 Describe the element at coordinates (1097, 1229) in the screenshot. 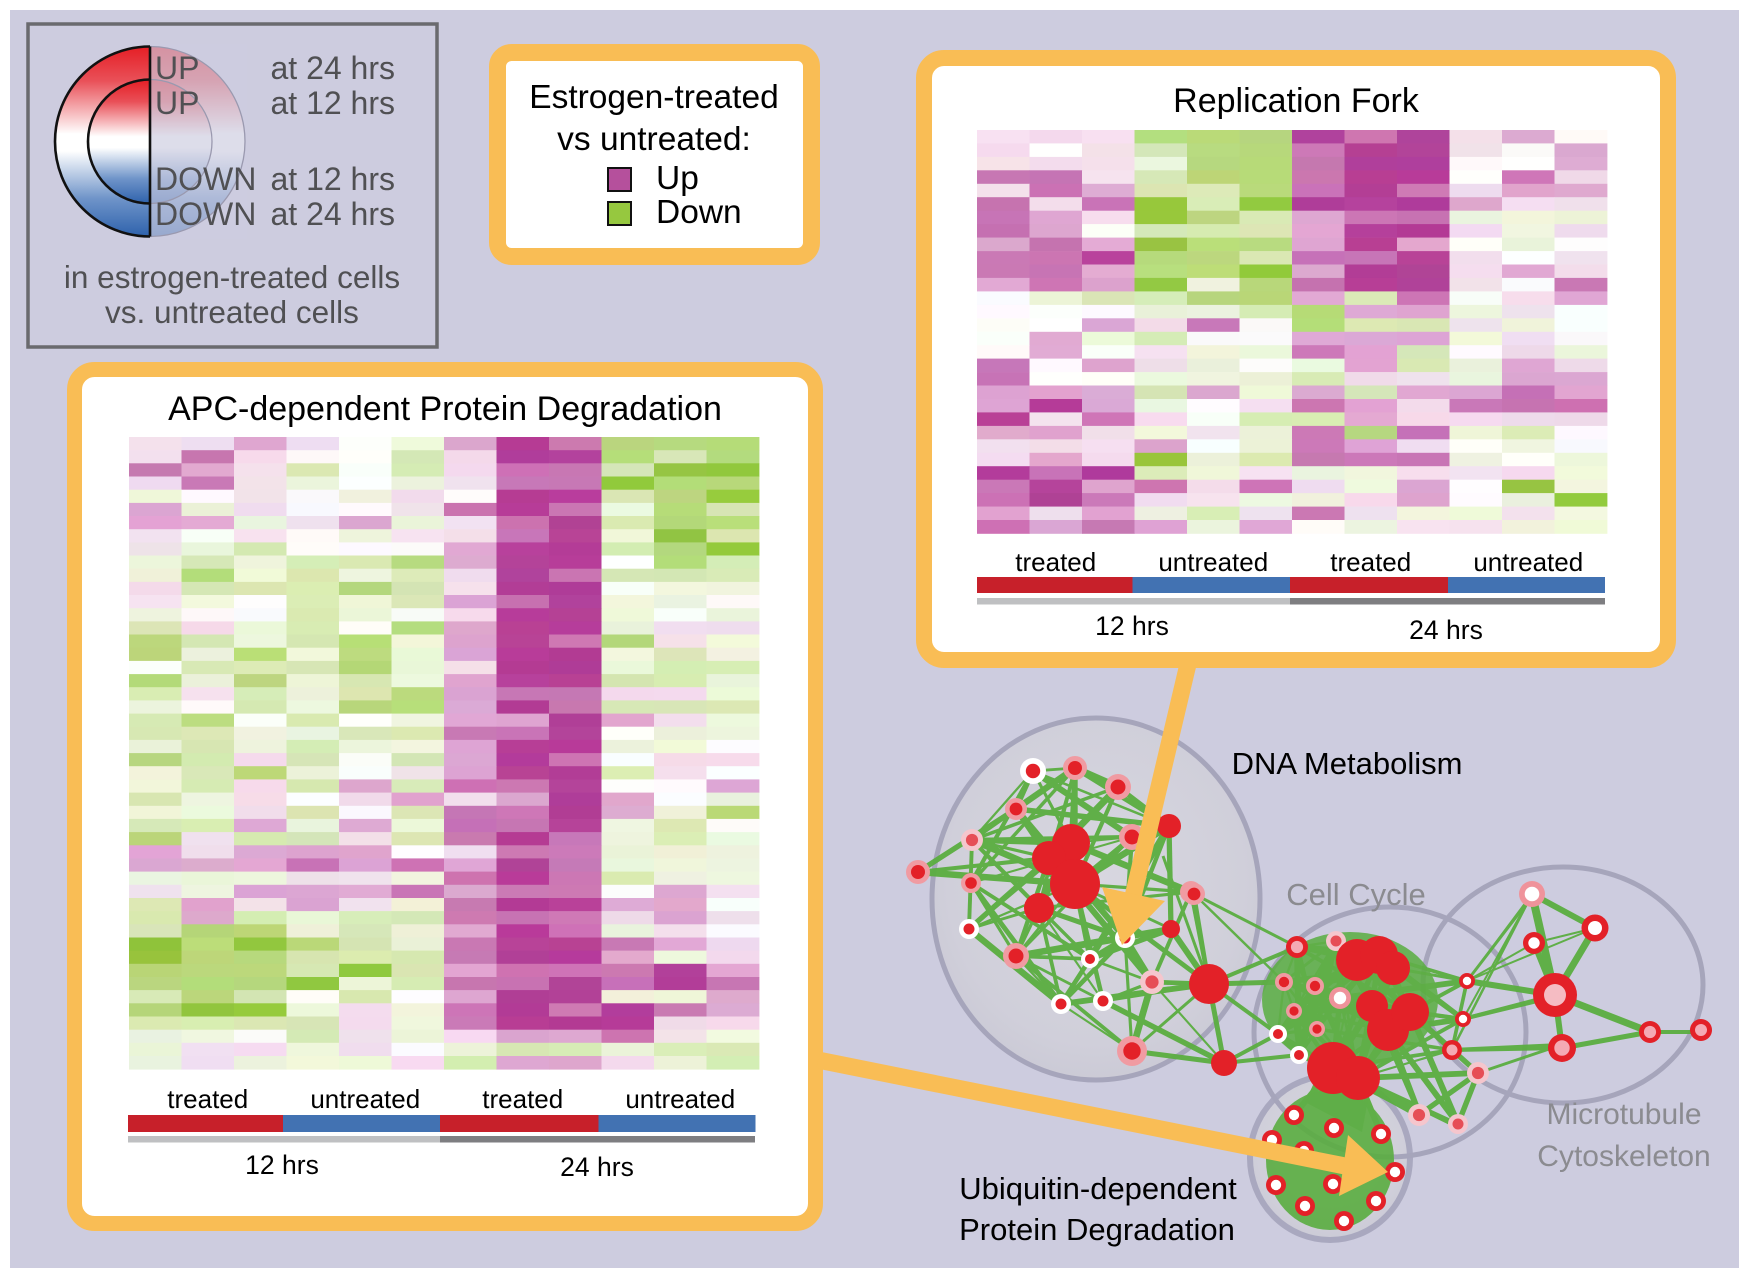

I see `svg-text: Protein Degradation` at that location.